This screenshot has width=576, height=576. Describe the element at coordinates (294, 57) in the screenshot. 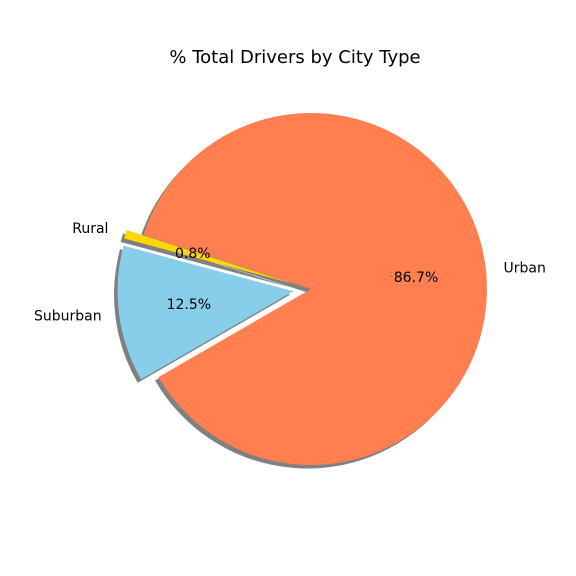

I see `chart-title: % Total Drivers by City Type` at that location.